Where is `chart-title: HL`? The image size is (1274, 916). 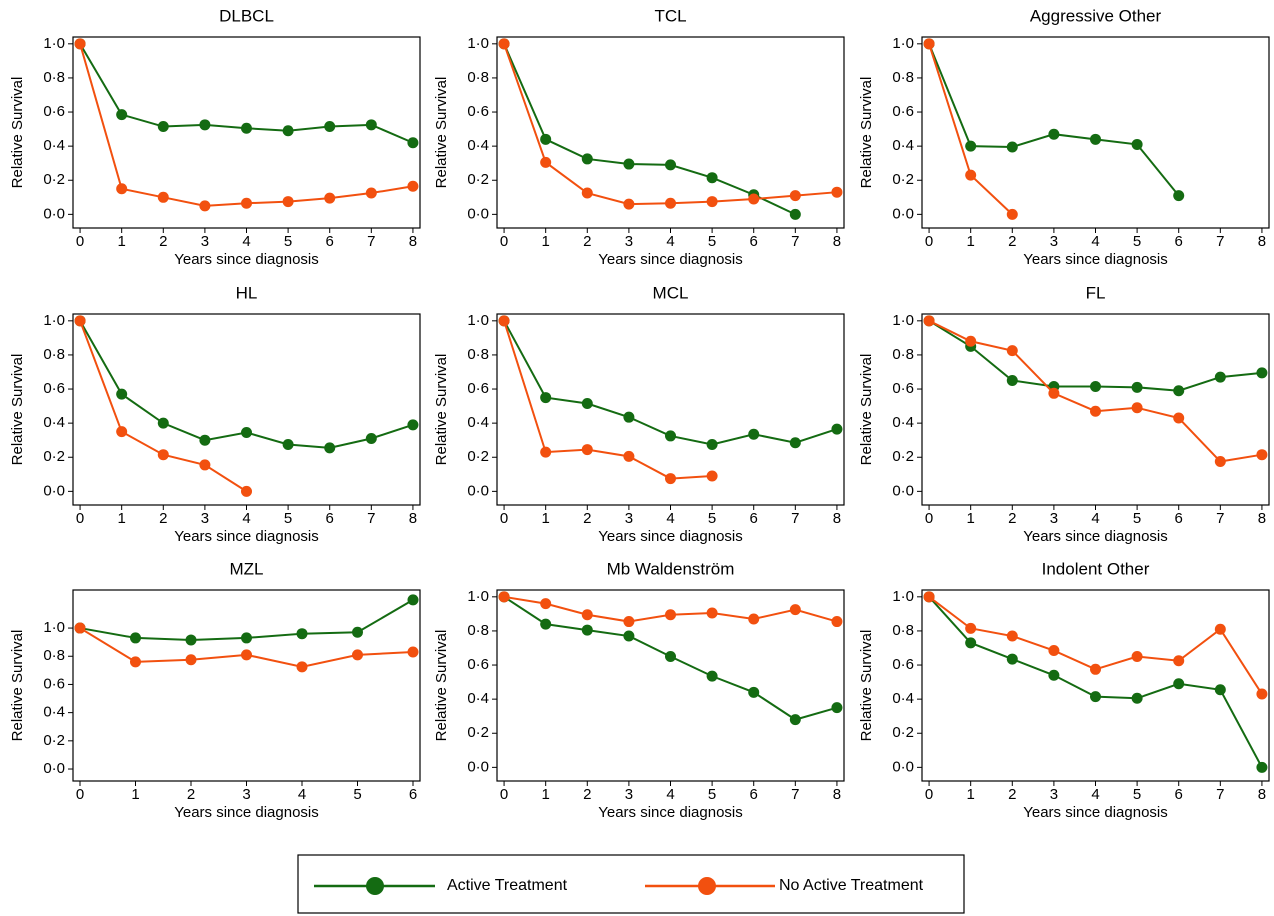 chart-title: HL is located at coordinates (247, 292).